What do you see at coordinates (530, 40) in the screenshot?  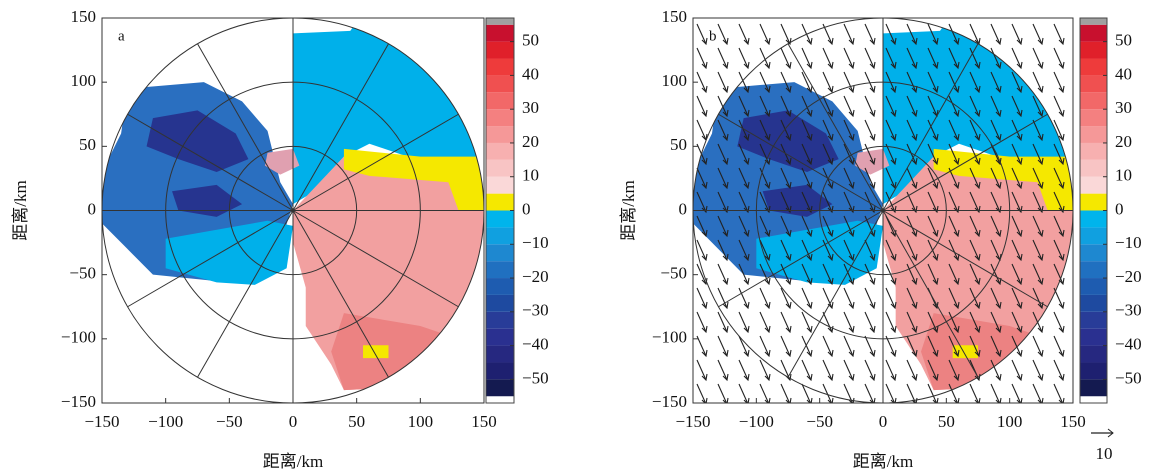 I see `colorbar-tick-label: 50` at bounding box center [530, 40].